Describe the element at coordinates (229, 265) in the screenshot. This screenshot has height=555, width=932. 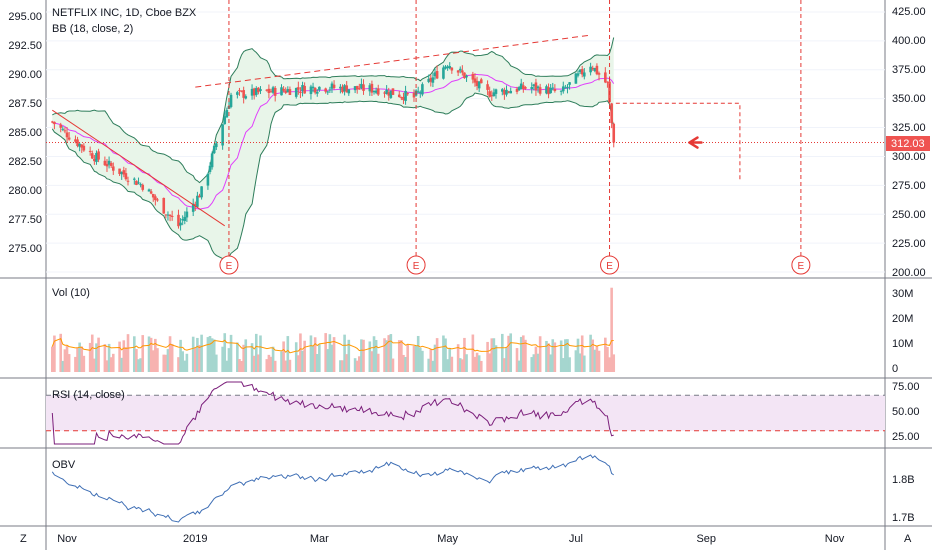
I see `earnings-marker-icon` at that location.